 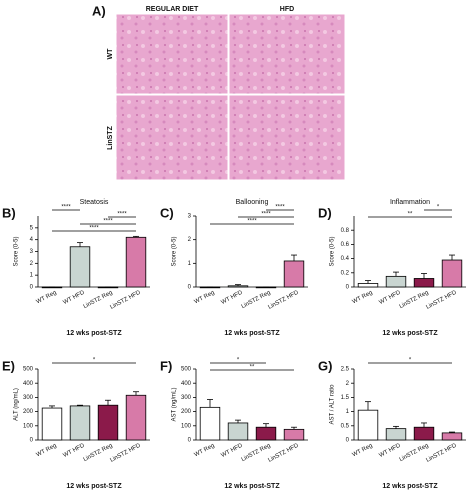 I want to click on y-tick-label: 5, so click(x=32, y=228).